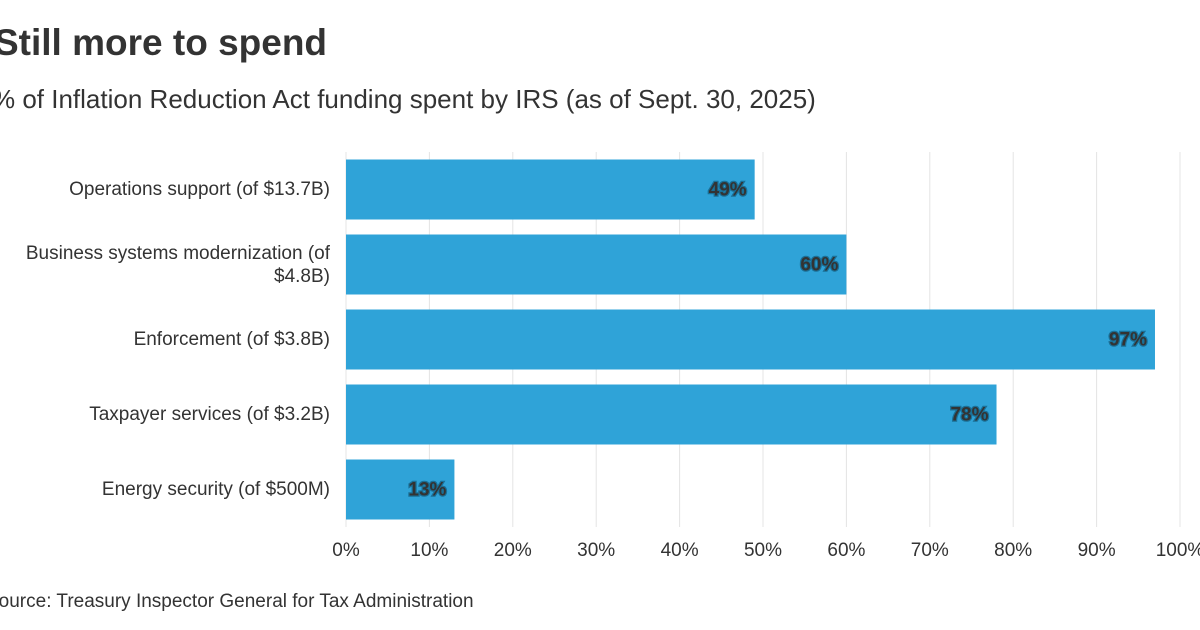 The width and height of the screenshot is (1200, 630). I want to click on y-tick-label: Enforcement (of $3.8B), so click(231, 339).